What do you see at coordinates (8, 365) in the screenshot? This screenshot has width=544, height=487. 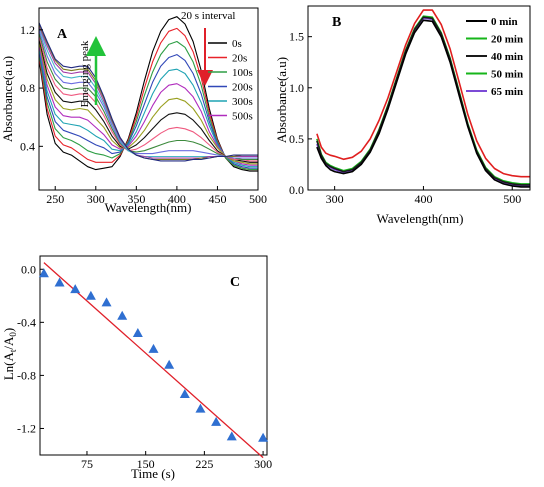 I see `panel-c-ylabel-main: Ln(A` at bounding box center [8, 365].